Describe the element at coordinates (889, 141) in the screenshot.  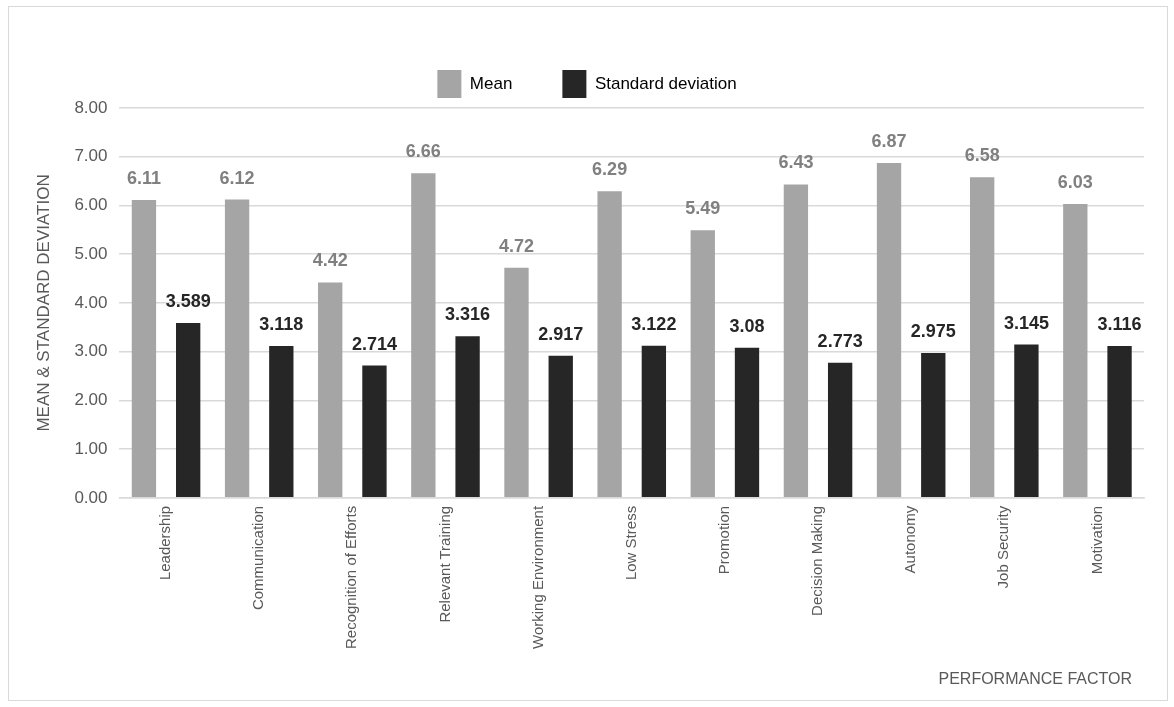
I see `data-label: 6.87` at that location.